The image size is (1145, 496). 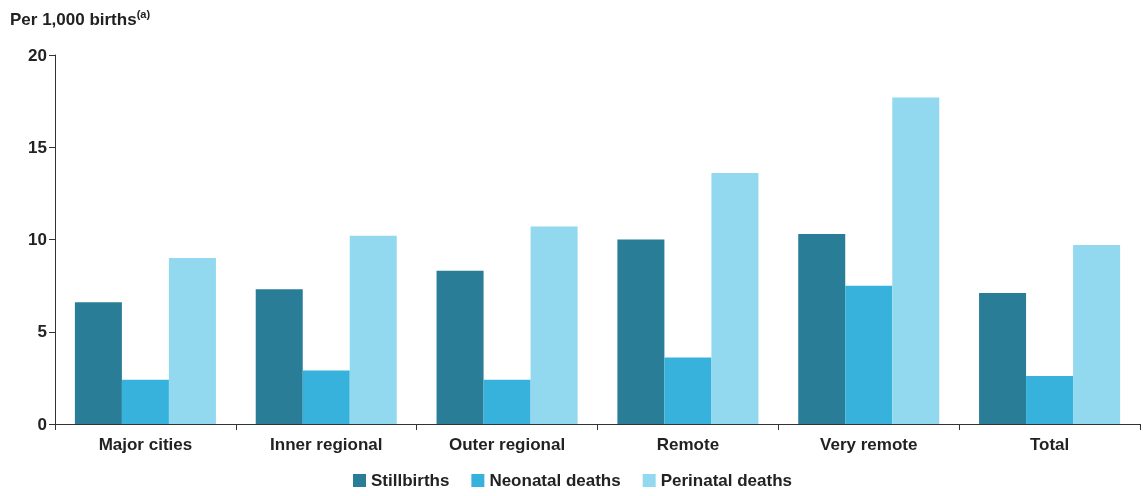 What do you see at coordinates (42, 332) in the screenshot?
I see `y-tick-label: 5` at bounding box center [42, 332].